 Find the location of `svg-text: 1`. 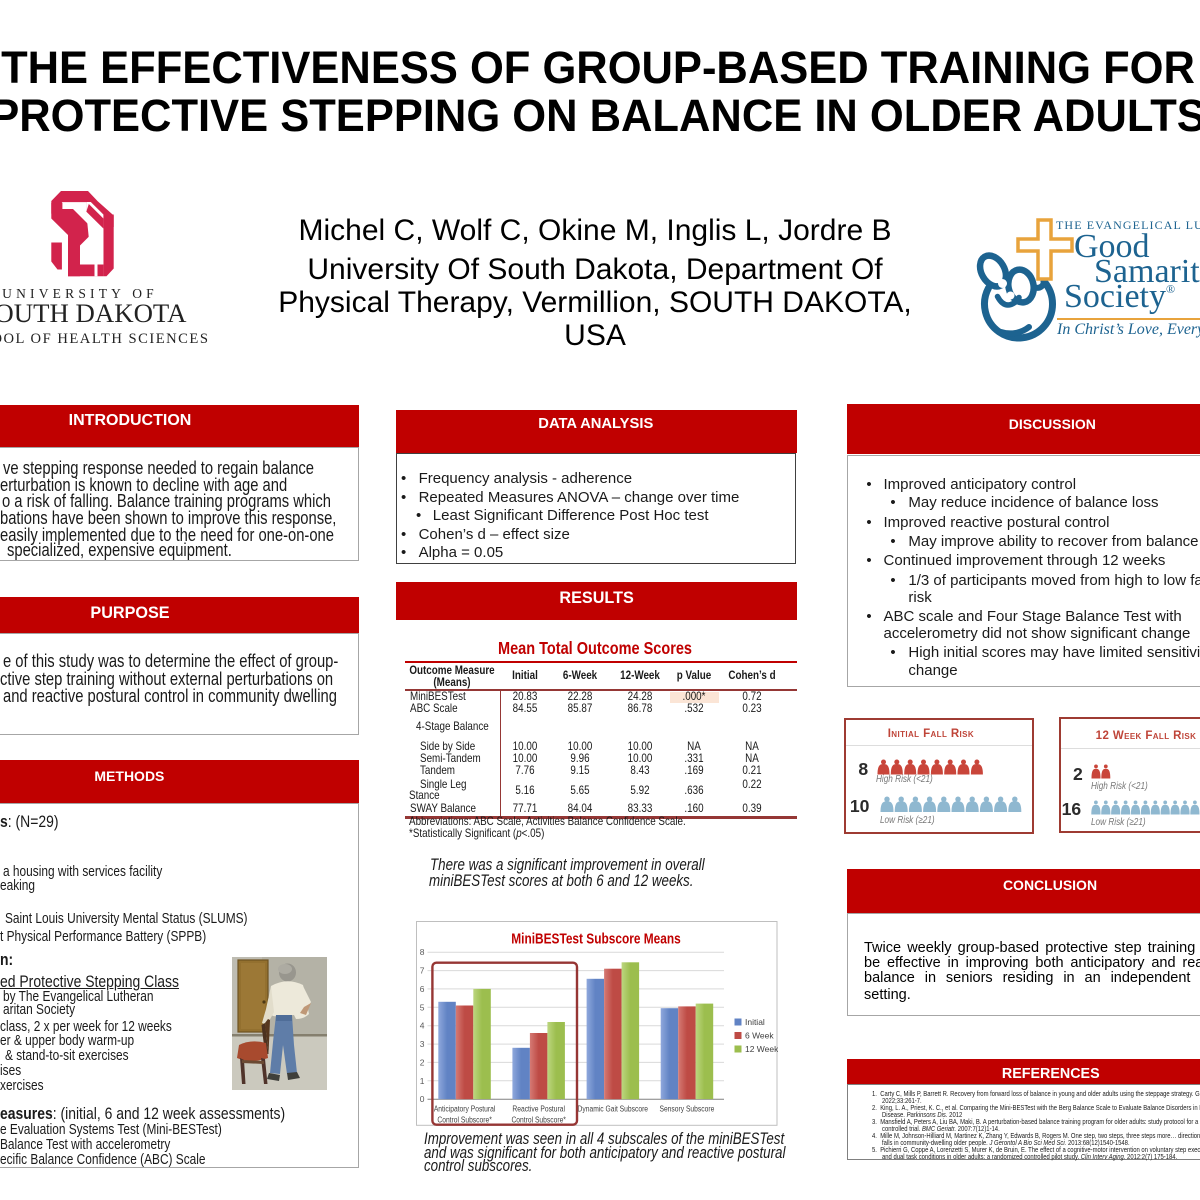

svg-text: 1 is located at coordinates (422, 1081).